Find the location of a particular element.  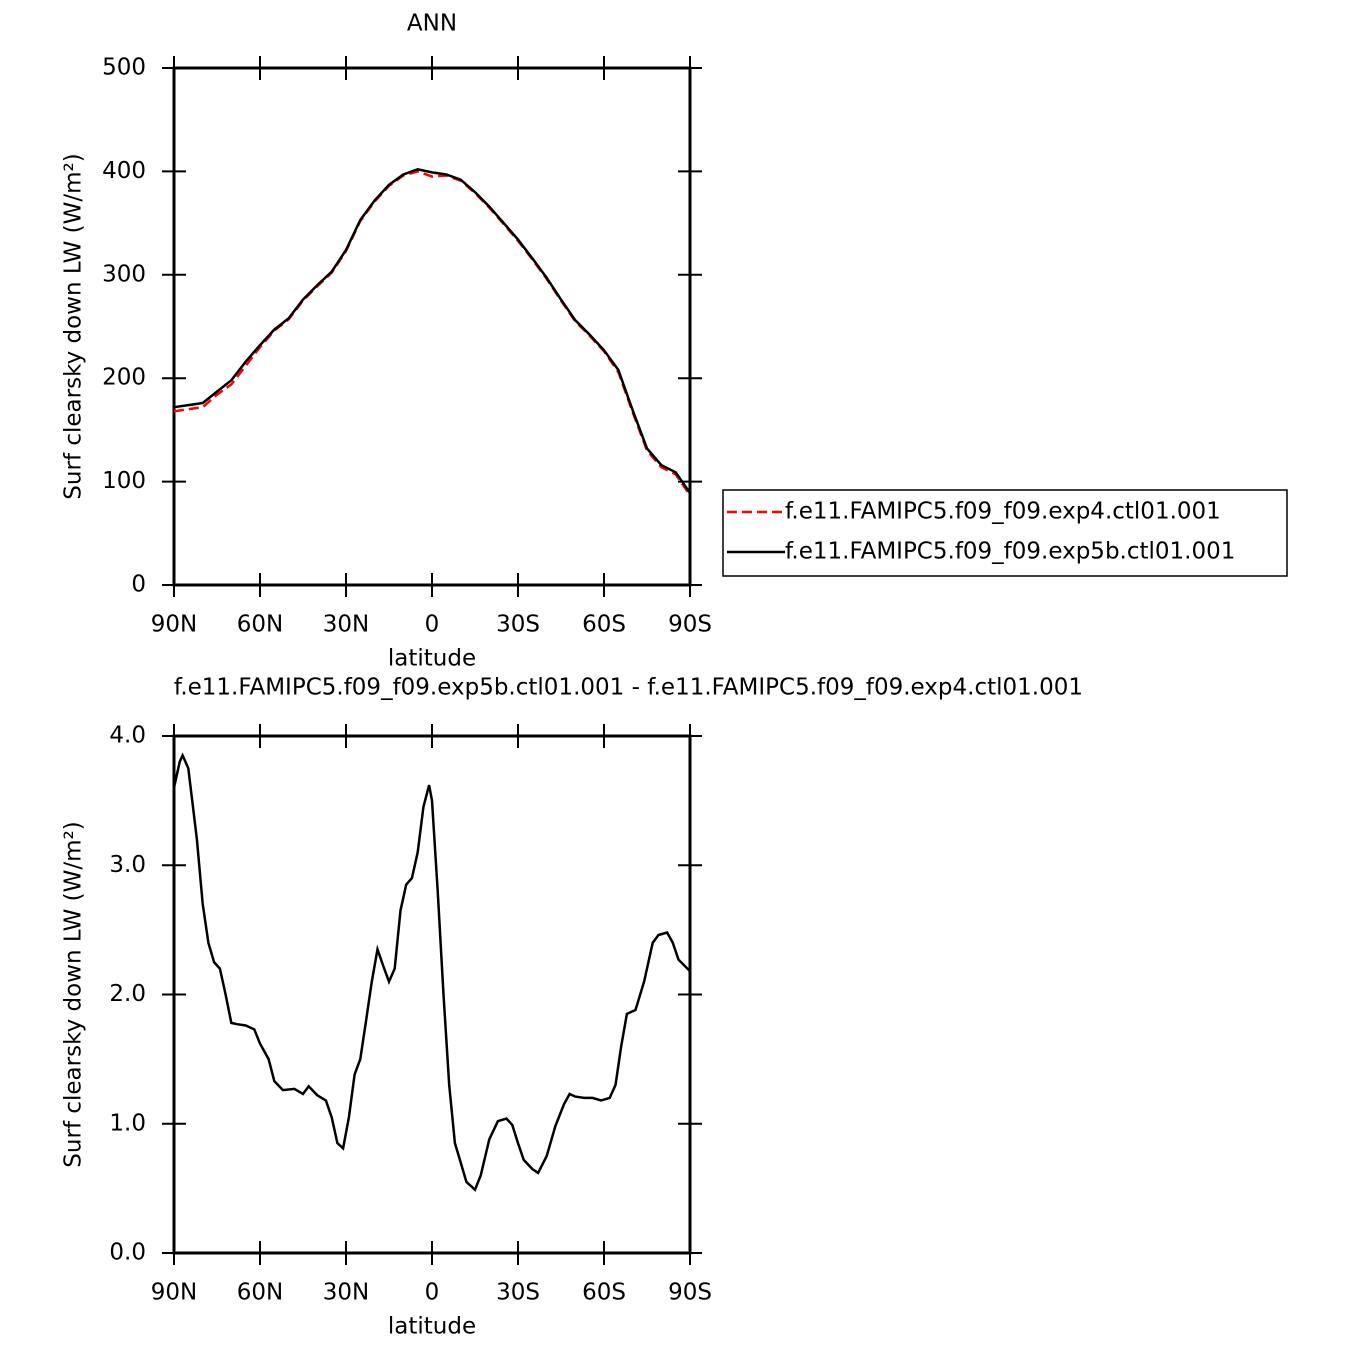

y-tick-label: 0.0 is located at coordinates (127, 1253).